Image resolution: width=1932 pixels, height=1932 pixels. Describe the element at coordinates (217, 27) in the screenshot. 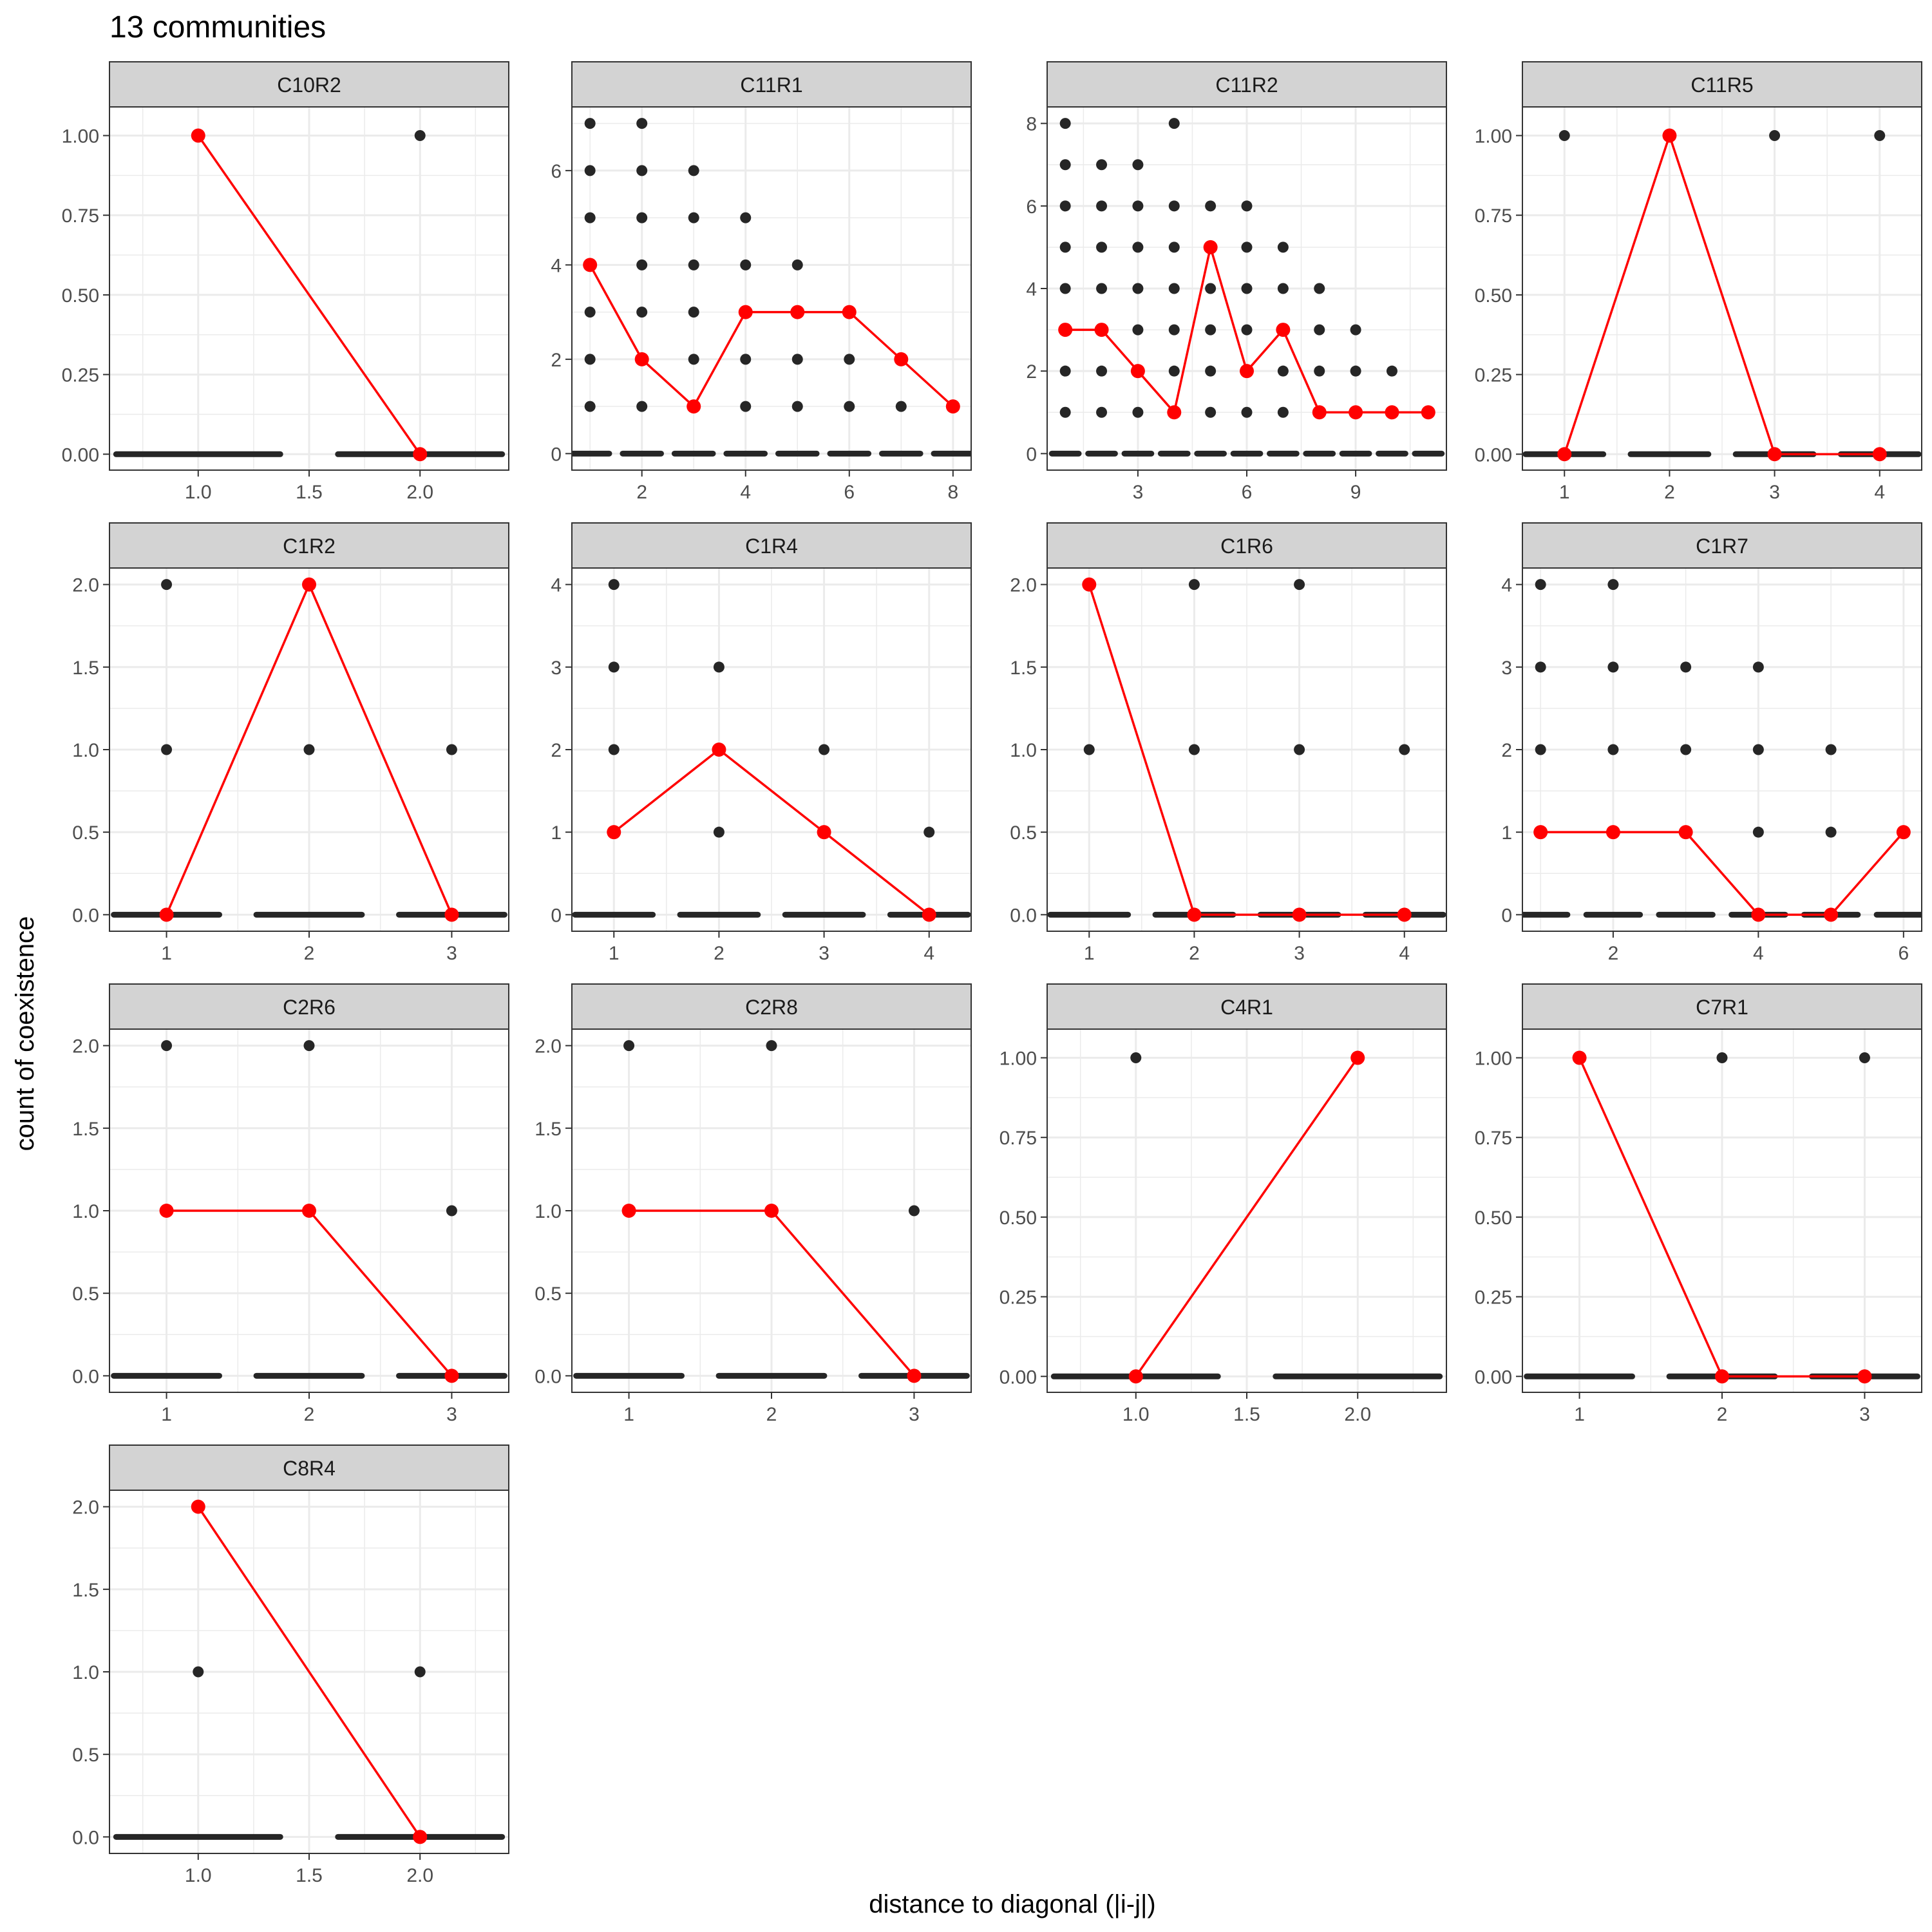

I see `figure-title: 13 communities` at that location.